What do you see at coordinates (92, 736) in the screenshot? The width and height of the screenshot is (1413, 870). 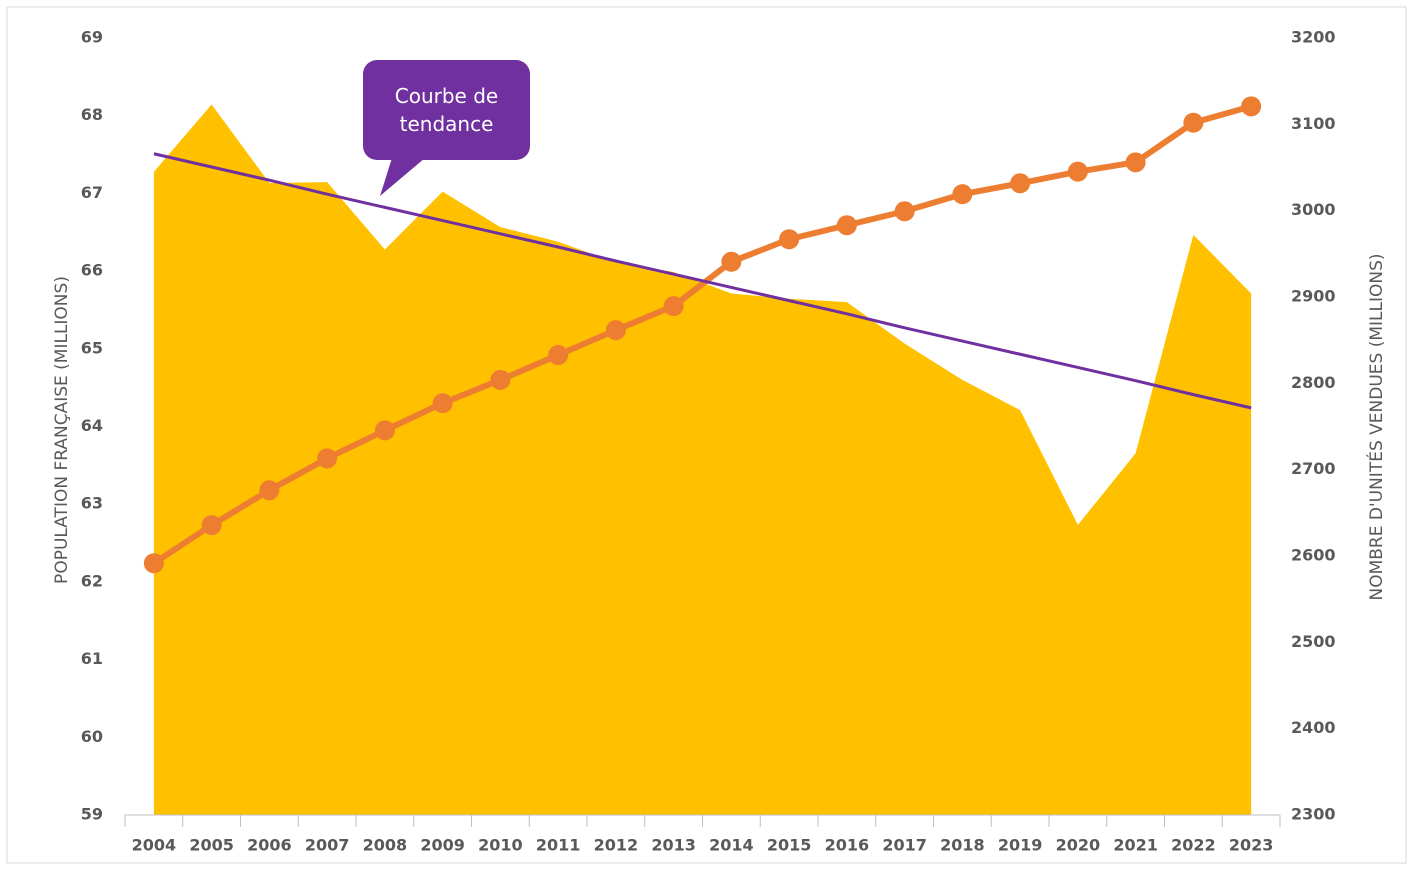 I see `y-tick-label: 60` at bounding box center [92, 736].